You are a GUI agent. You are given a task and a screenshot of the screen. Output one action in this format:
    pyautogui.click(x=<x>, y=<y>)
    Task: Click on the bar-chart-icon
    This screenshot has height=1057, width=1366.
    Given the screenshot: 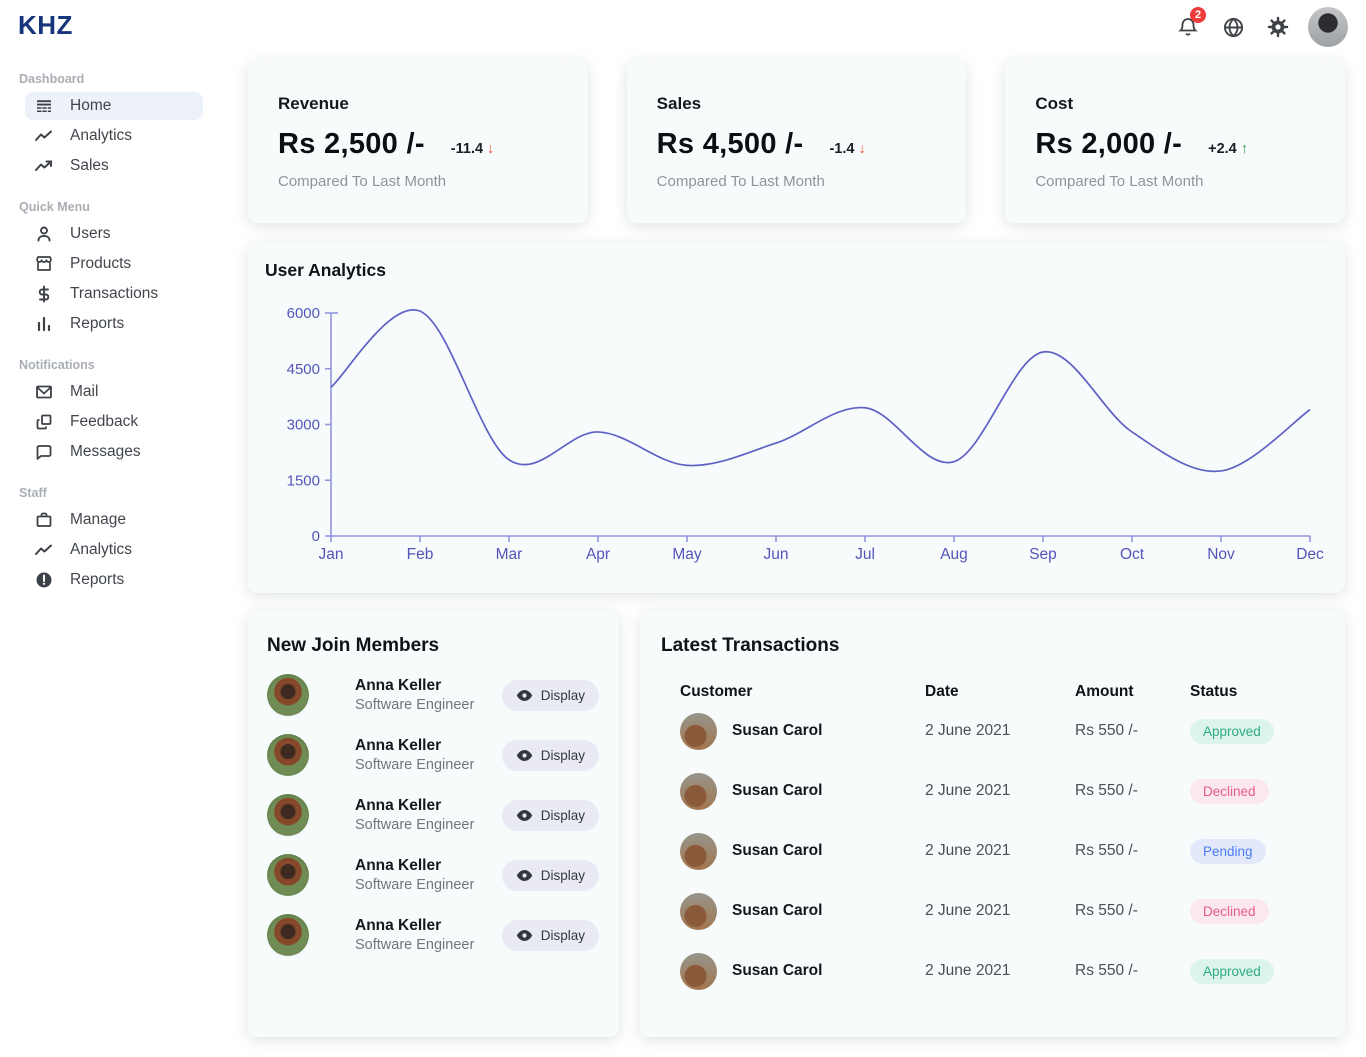 What is the action you would take?
    pyautogui.click(x=43, y=324)
    